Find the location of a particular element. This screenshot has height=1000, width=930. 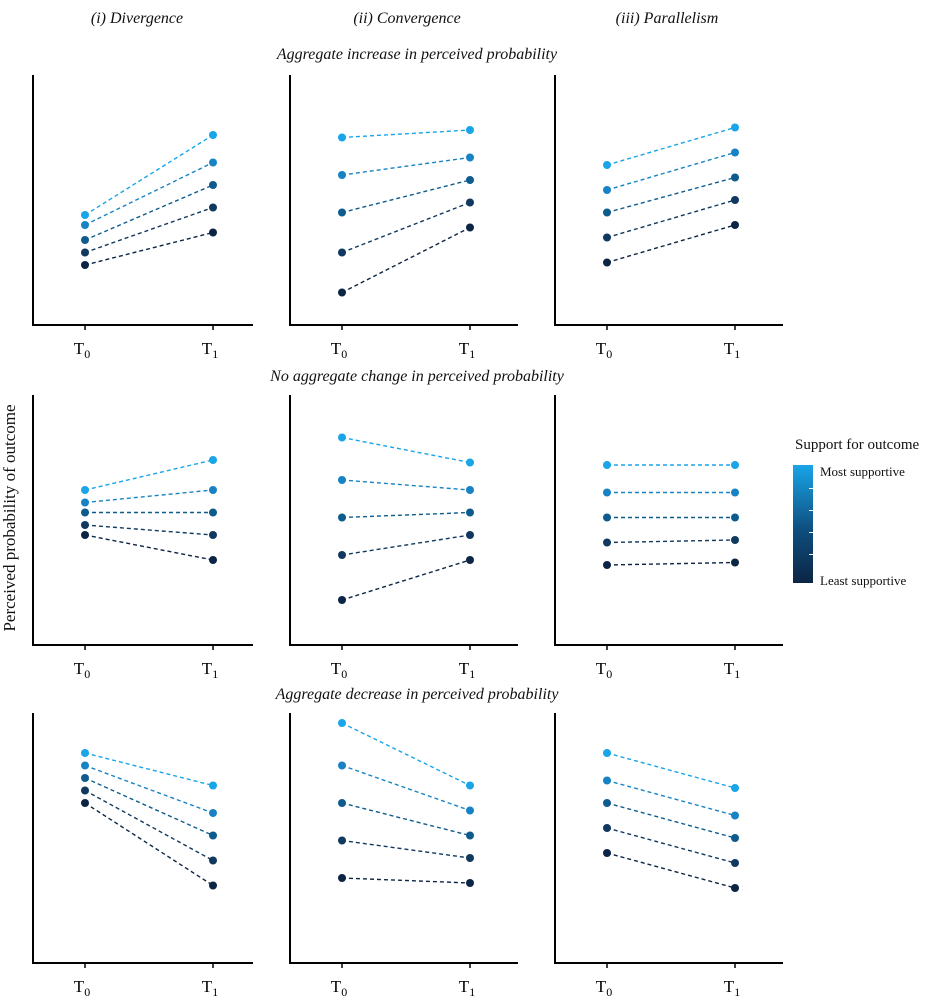

column-title-convergence: (ii) Convergence is located at coordinates (407, 18).